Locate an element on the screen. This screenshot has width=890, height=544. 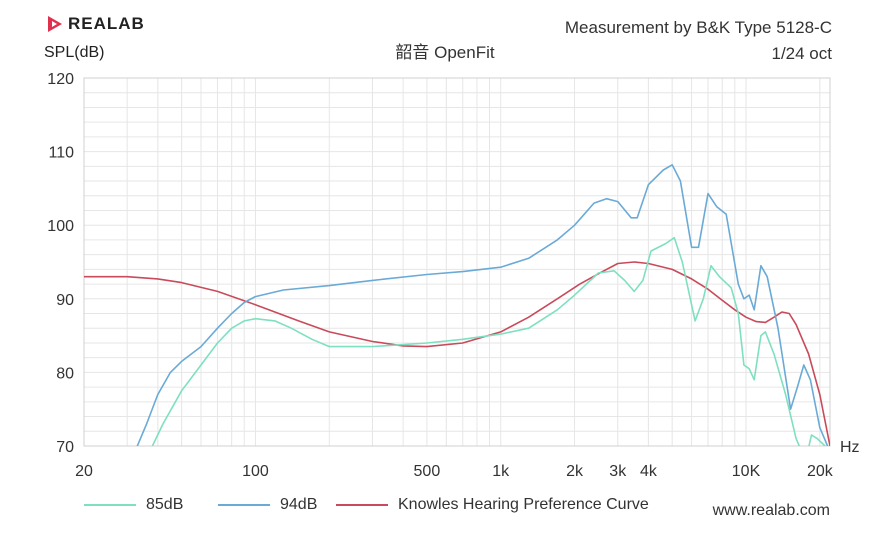
legend-label-knowles: Knowles Hearing Preference Curve is located at coordinates (523, 504).